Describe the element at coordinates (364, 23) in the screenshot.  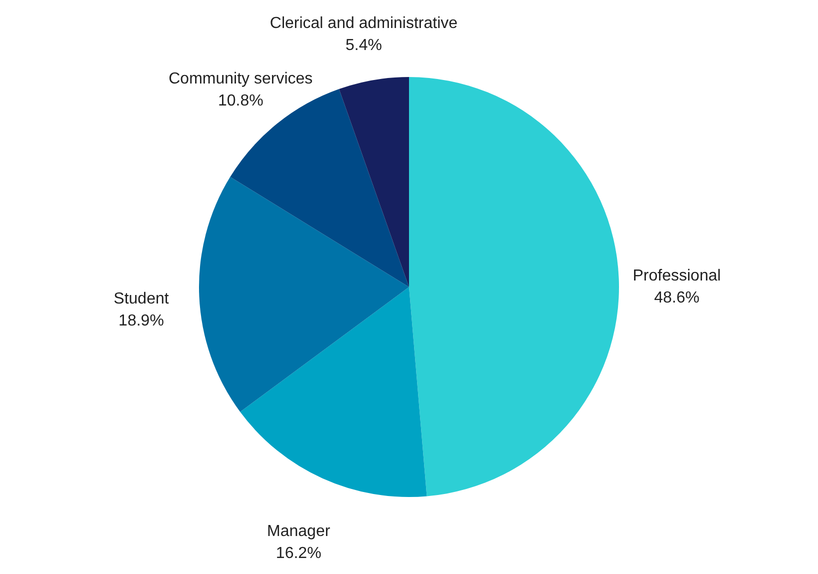
I see `slice-label: Clerical and administrative` at that location.